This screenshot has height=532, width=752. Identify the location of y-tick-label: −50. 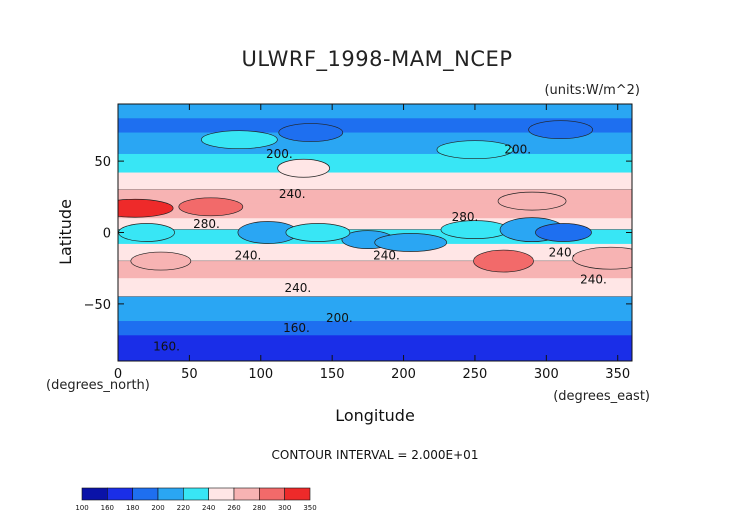
(97, 305).